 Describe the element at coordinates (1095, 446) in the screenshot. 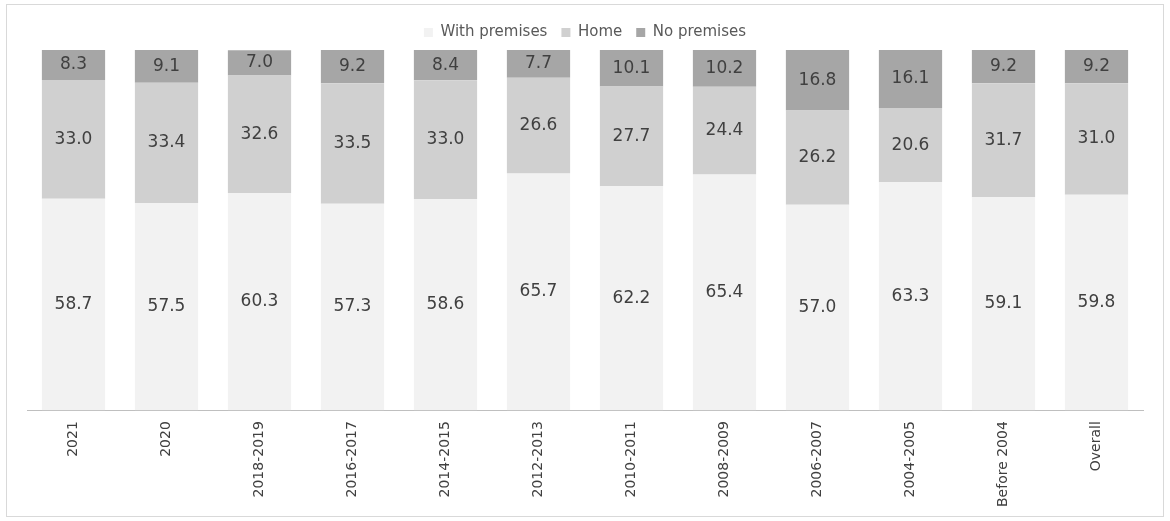

I see `x-tick-label: Overall` at that location.